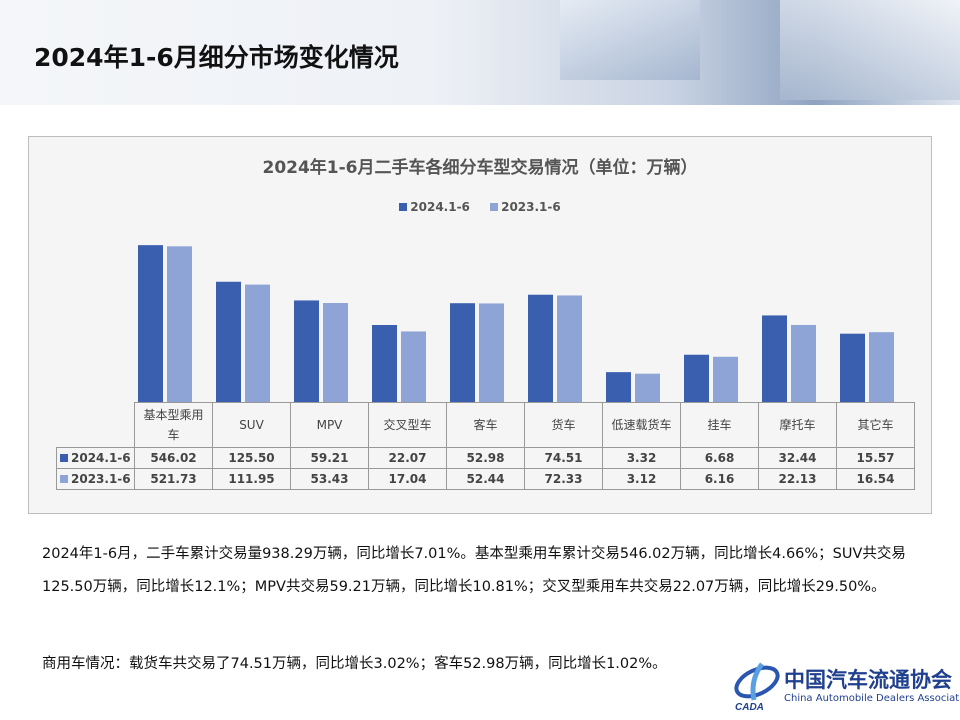 This screenshot has height=720, width=960. Describe the element at coordinates (306, 351) in the screenshot. I see `bar-2024.1-6-MPV` at that location.